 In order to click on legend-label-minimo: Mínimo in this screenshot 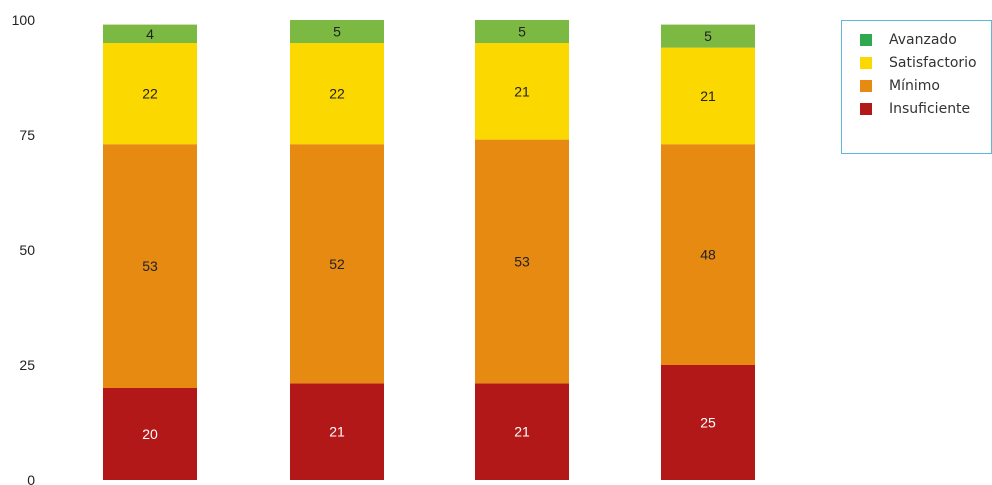, I will do `click(914, 86)`.